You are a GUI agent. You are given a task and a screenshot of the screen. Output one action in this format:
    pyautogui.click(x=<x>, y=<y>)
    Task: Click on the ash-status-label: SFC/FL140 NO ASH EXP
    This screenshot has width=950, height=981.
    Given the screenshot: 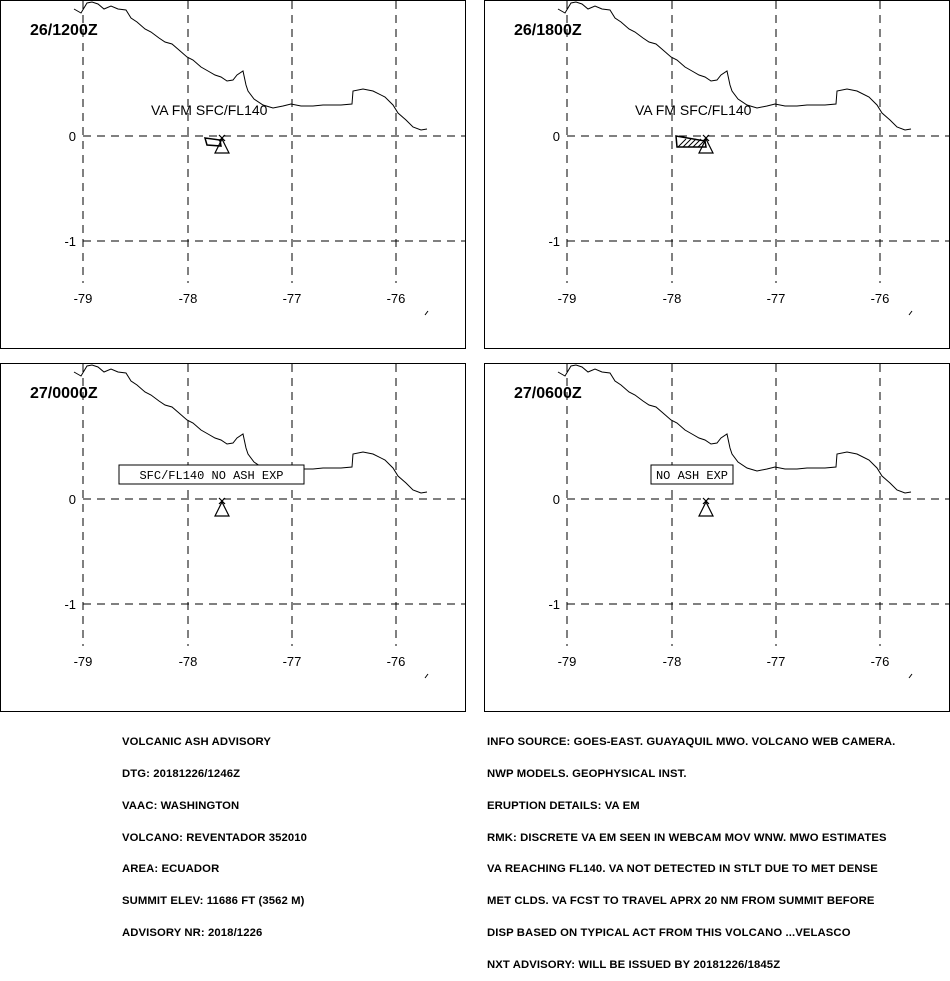 What is the action you would take?
    pyautogui.click(x=211, y=476)
    